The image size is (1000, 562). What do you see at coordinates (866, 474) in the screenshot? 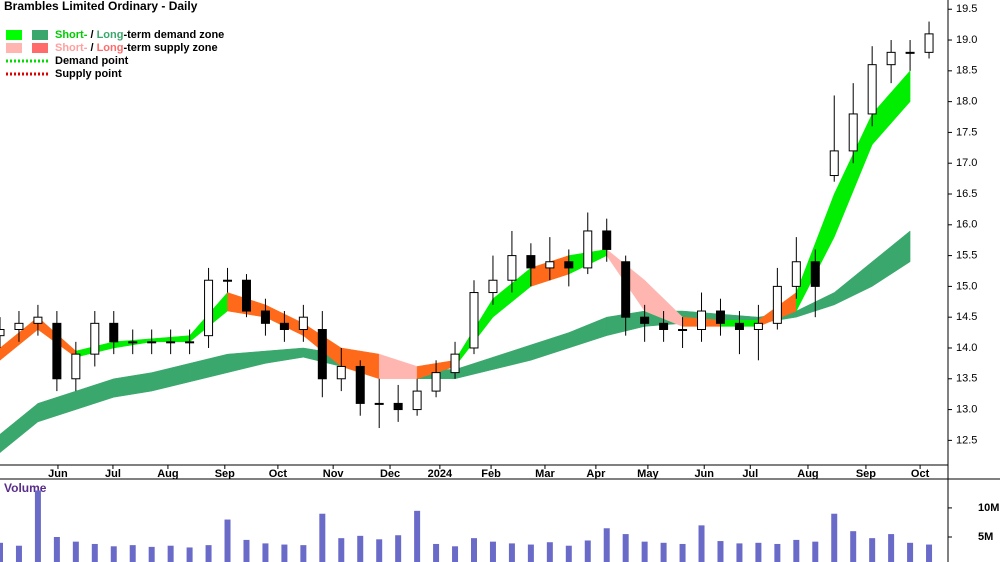
I see `x-tick-label: Sep` at bounding box center [866, 474].